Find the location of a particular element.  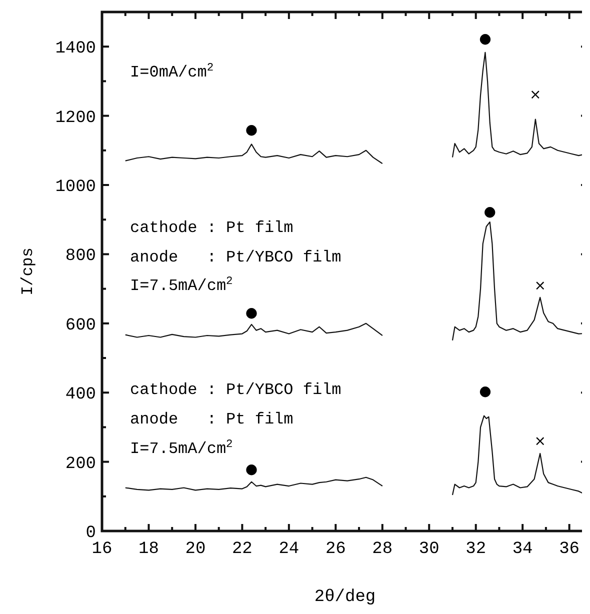

x-tick-label: 26 is located at coordinates (335, 549).